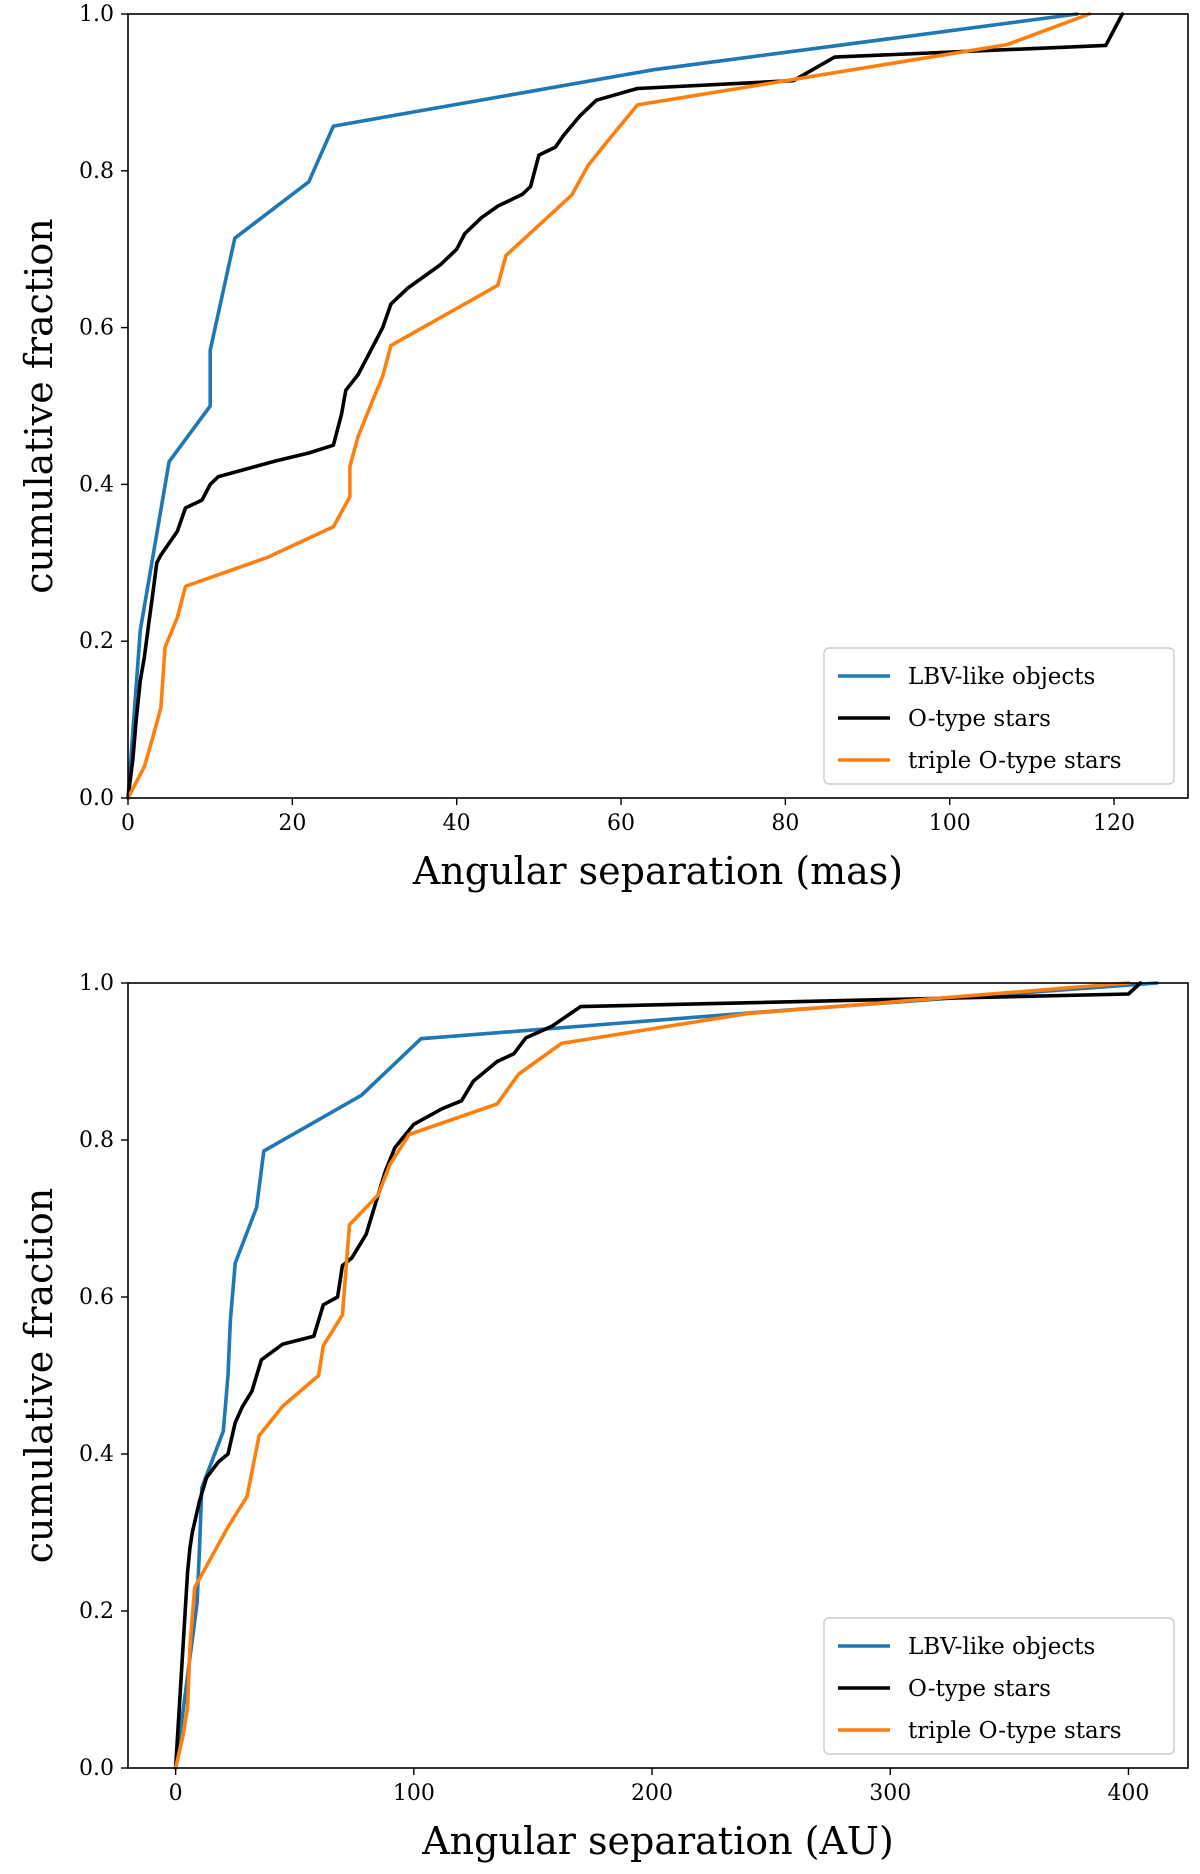  I want to click on x-tick-label: 20, so click(292, 823).